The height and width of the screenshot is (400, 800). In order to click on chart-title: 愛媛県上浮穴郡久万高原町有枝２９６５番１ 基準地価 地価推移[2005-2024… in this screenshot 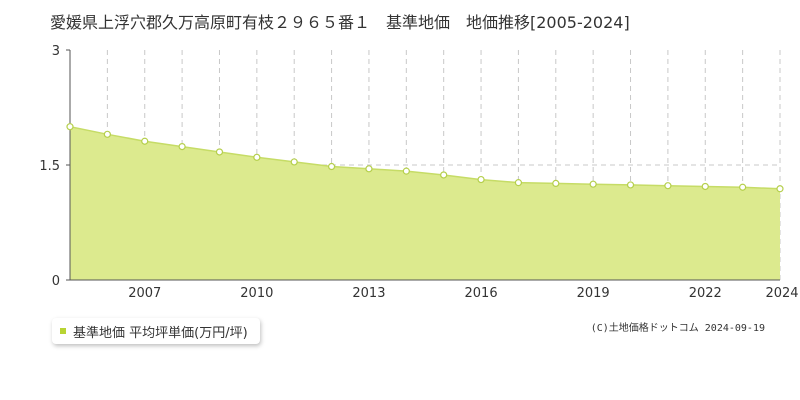, I will do `click(340, 22)`.